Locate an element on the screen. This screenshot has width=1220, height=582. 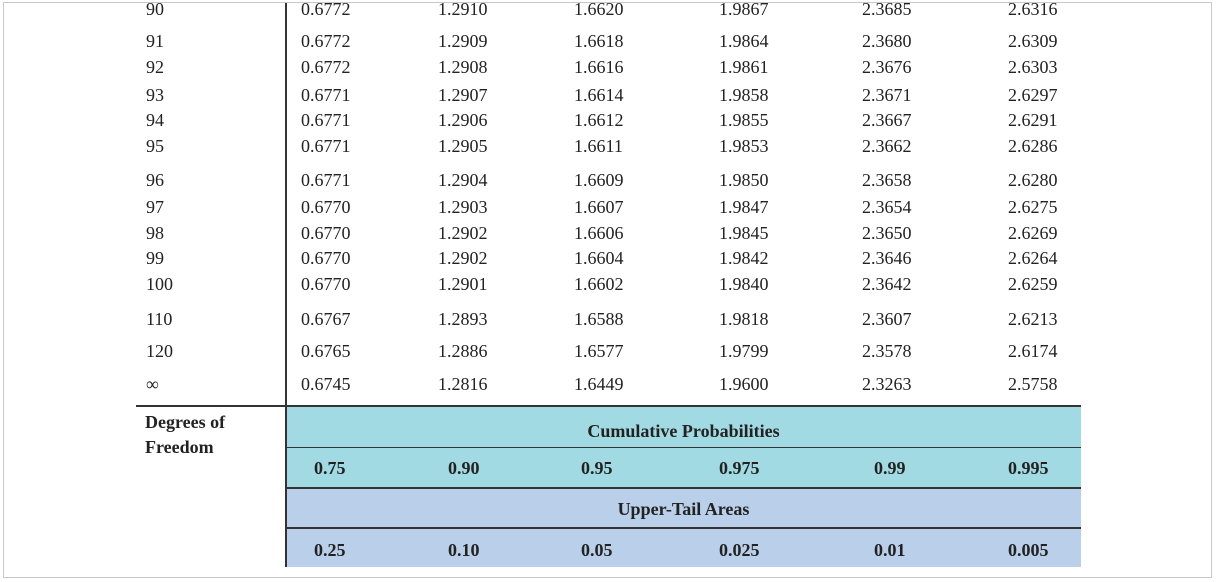
df-cell: 99 is located at coordinates (155, 258).